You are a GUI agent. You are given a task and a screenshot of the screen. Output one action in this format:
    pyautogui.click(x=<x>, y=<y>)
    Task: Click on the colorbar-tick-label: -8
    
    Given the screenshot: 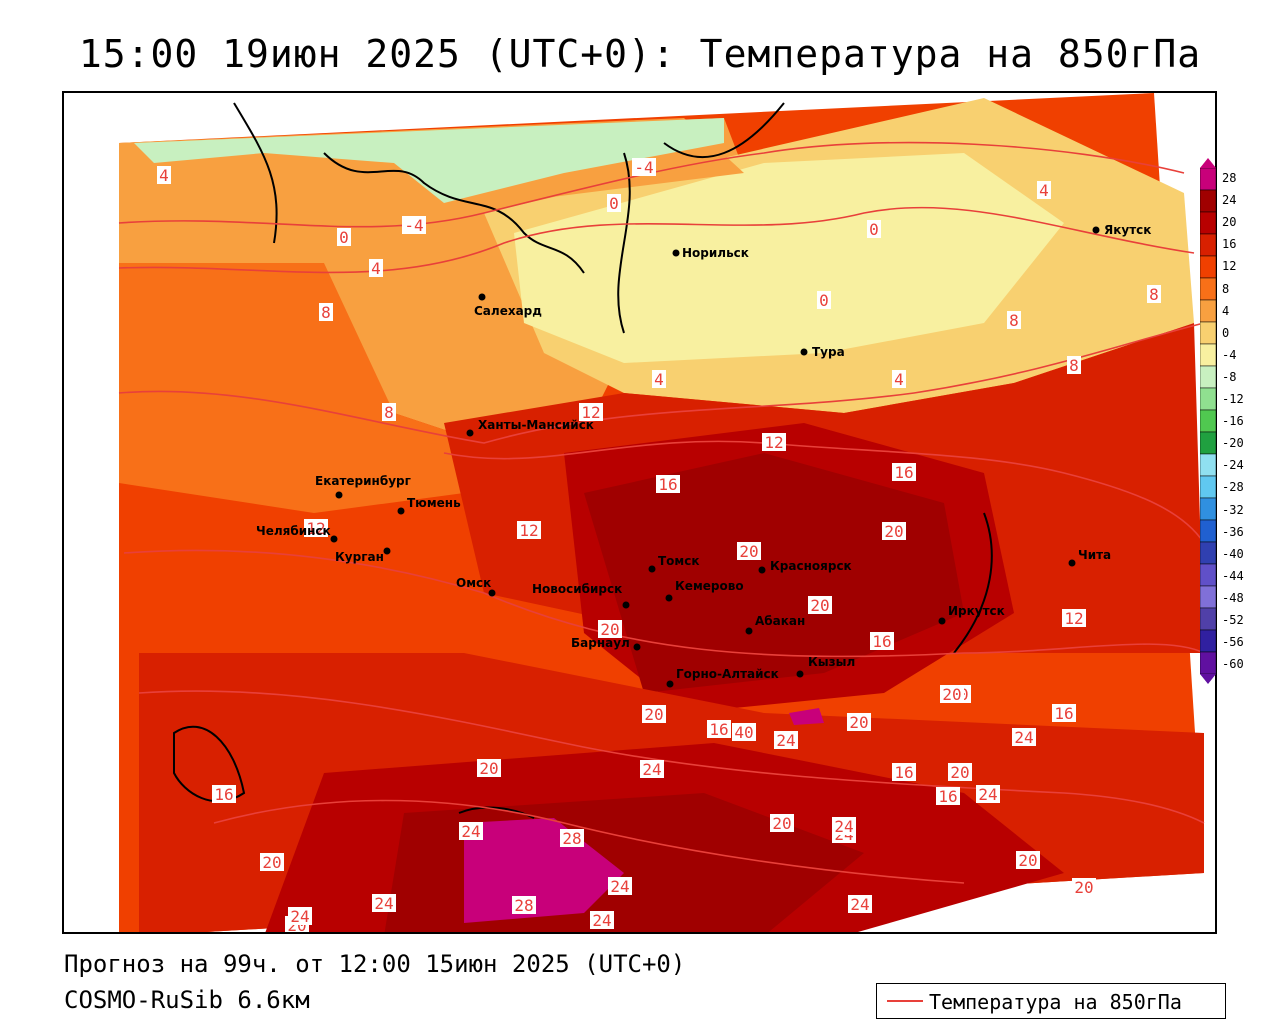 What is the action you would take?
    pyautogui.click(x=1229, y=376)
    